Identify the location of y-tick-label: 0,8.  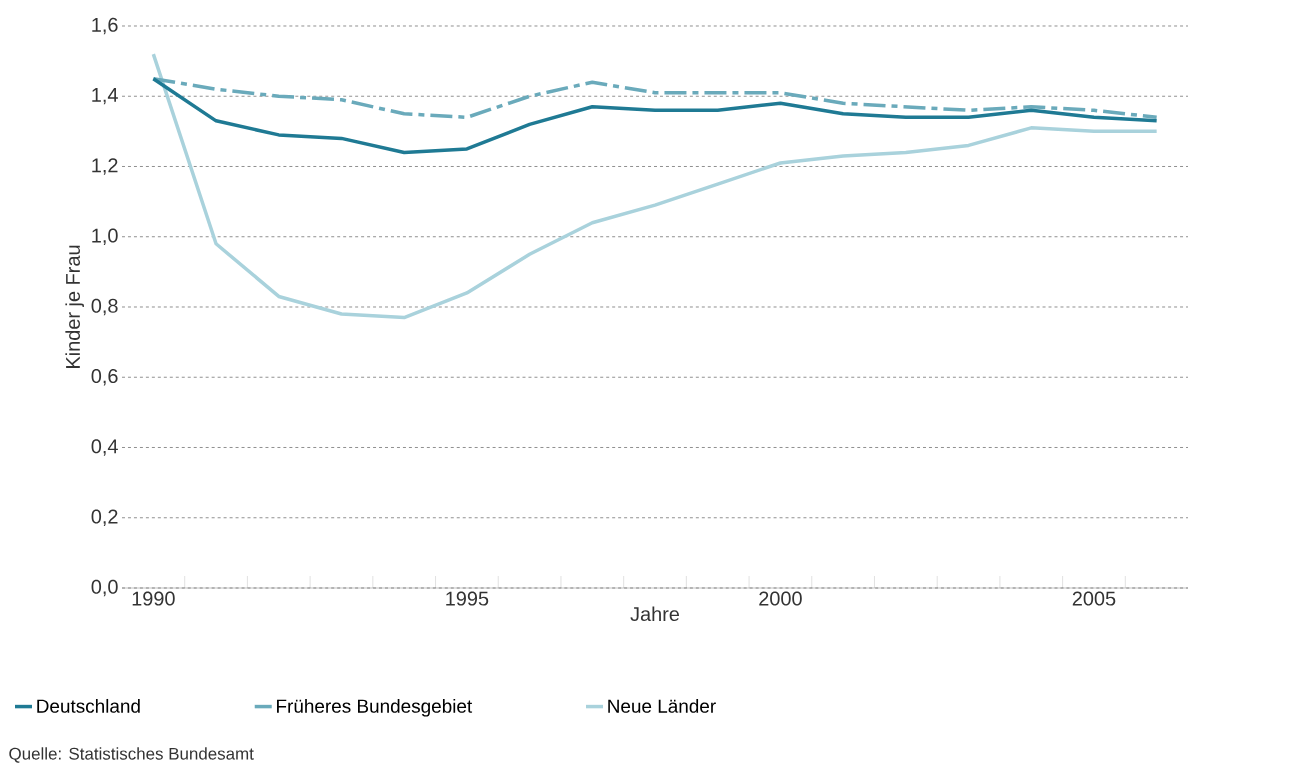
(104, 307).